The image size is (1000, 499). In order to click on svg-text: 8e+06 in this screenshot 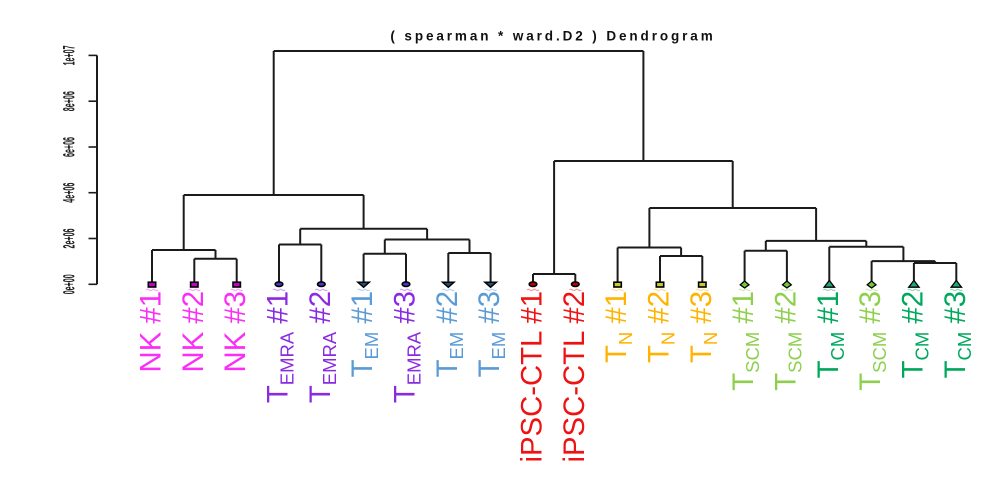, I will do `click(69, 101)`.